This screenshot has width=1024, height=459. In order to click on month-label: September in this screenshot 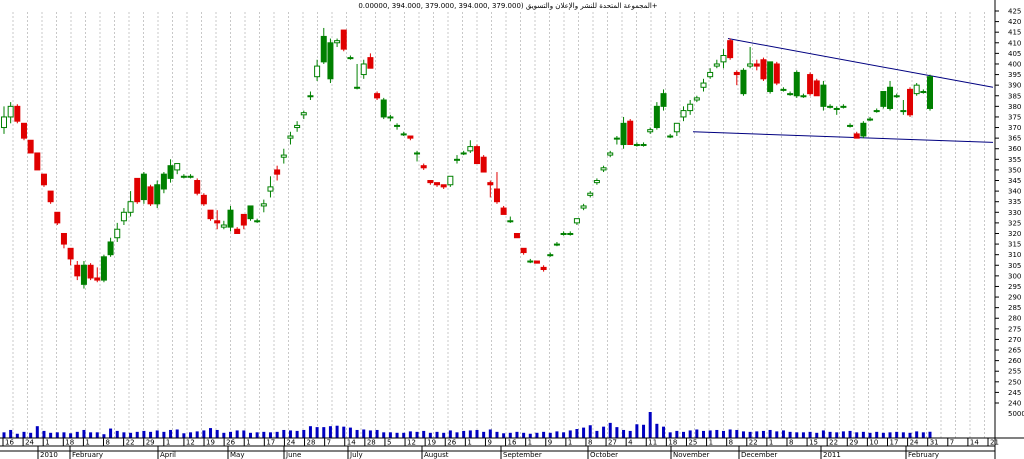, I will do `click(522, 455)`.